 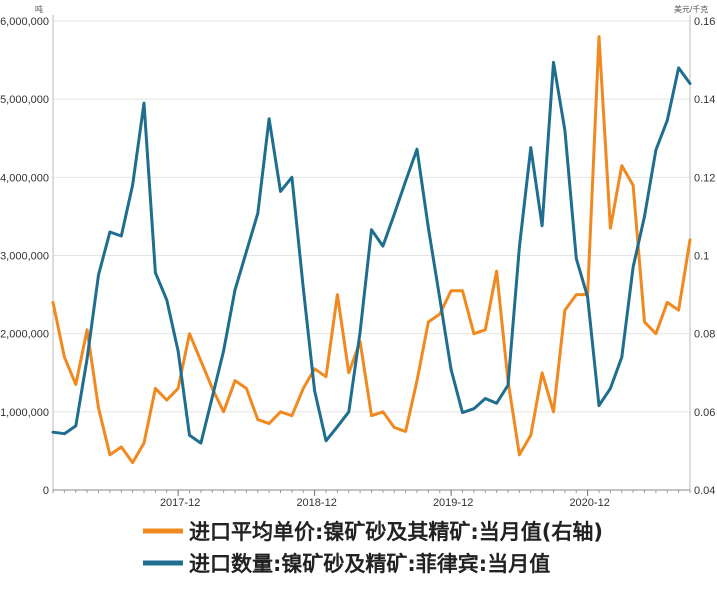 What do you see at coordinates (24, 413) in the screenshot?
I see `left-tick-label: 1,000,000` at bounding box center [24, 413].